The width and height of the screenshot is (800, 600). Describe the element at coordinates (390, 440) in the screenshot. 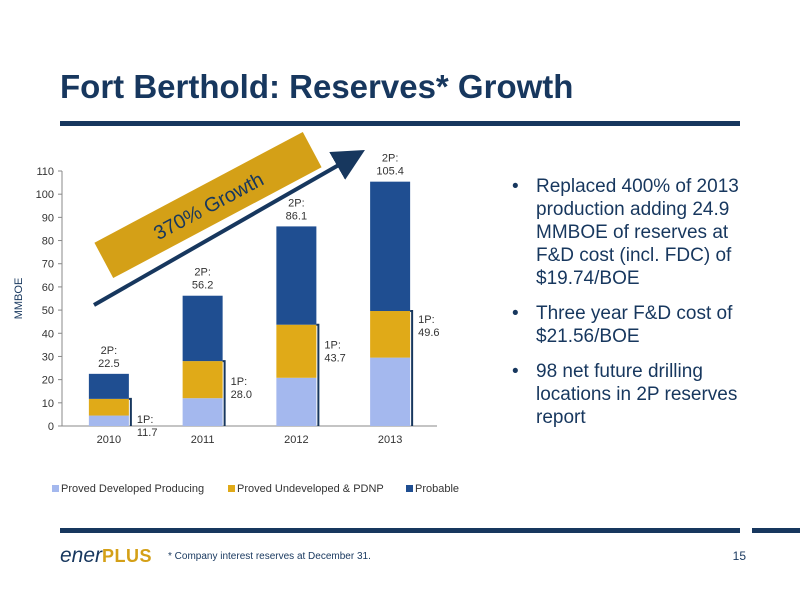

I see `x-tick-label: 2013` at that location.